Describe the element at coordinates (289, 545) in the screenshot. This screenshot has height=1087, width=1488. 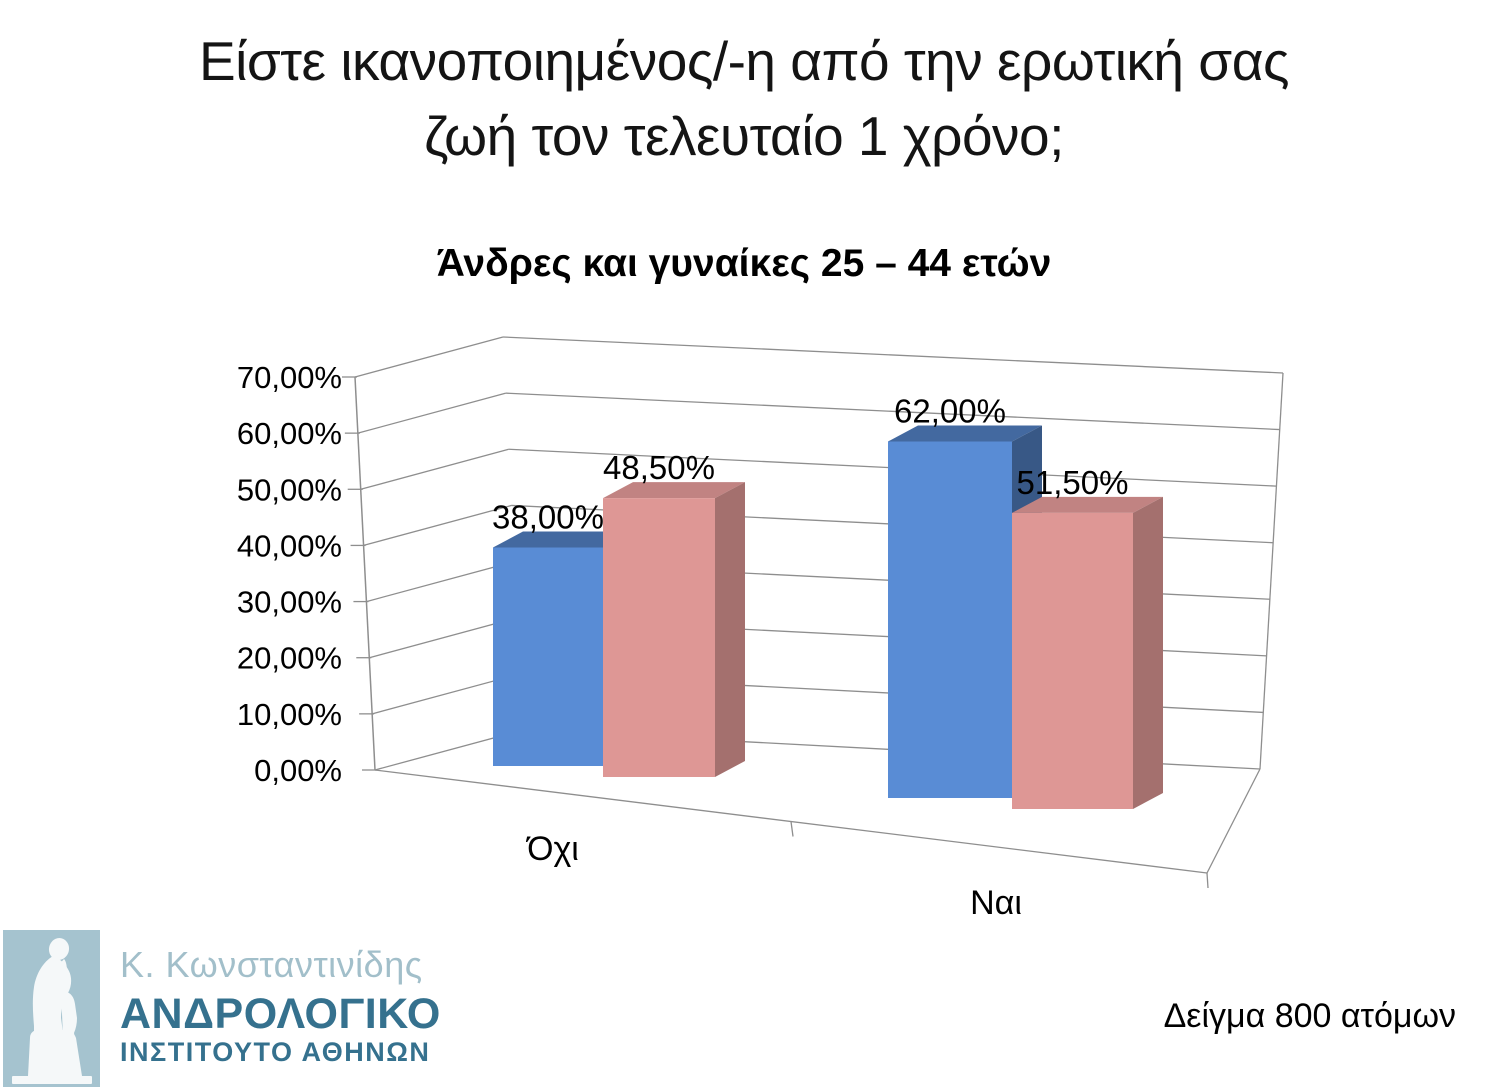
I see `y-axis-tick-label: 40,00%` at that location.